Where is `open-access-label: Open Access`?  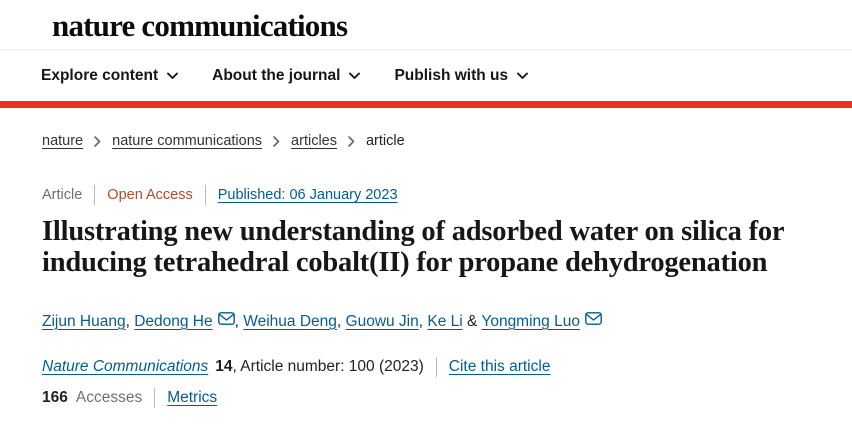
open-access-label: Open Access is located at coordinates (150, 195).